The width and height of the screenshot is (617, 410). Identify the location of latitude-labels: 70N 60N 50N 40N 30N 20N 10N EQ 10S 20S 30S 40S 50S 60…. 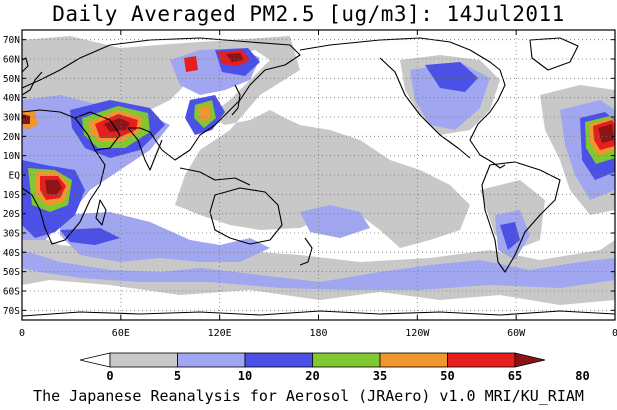
(11, 176).